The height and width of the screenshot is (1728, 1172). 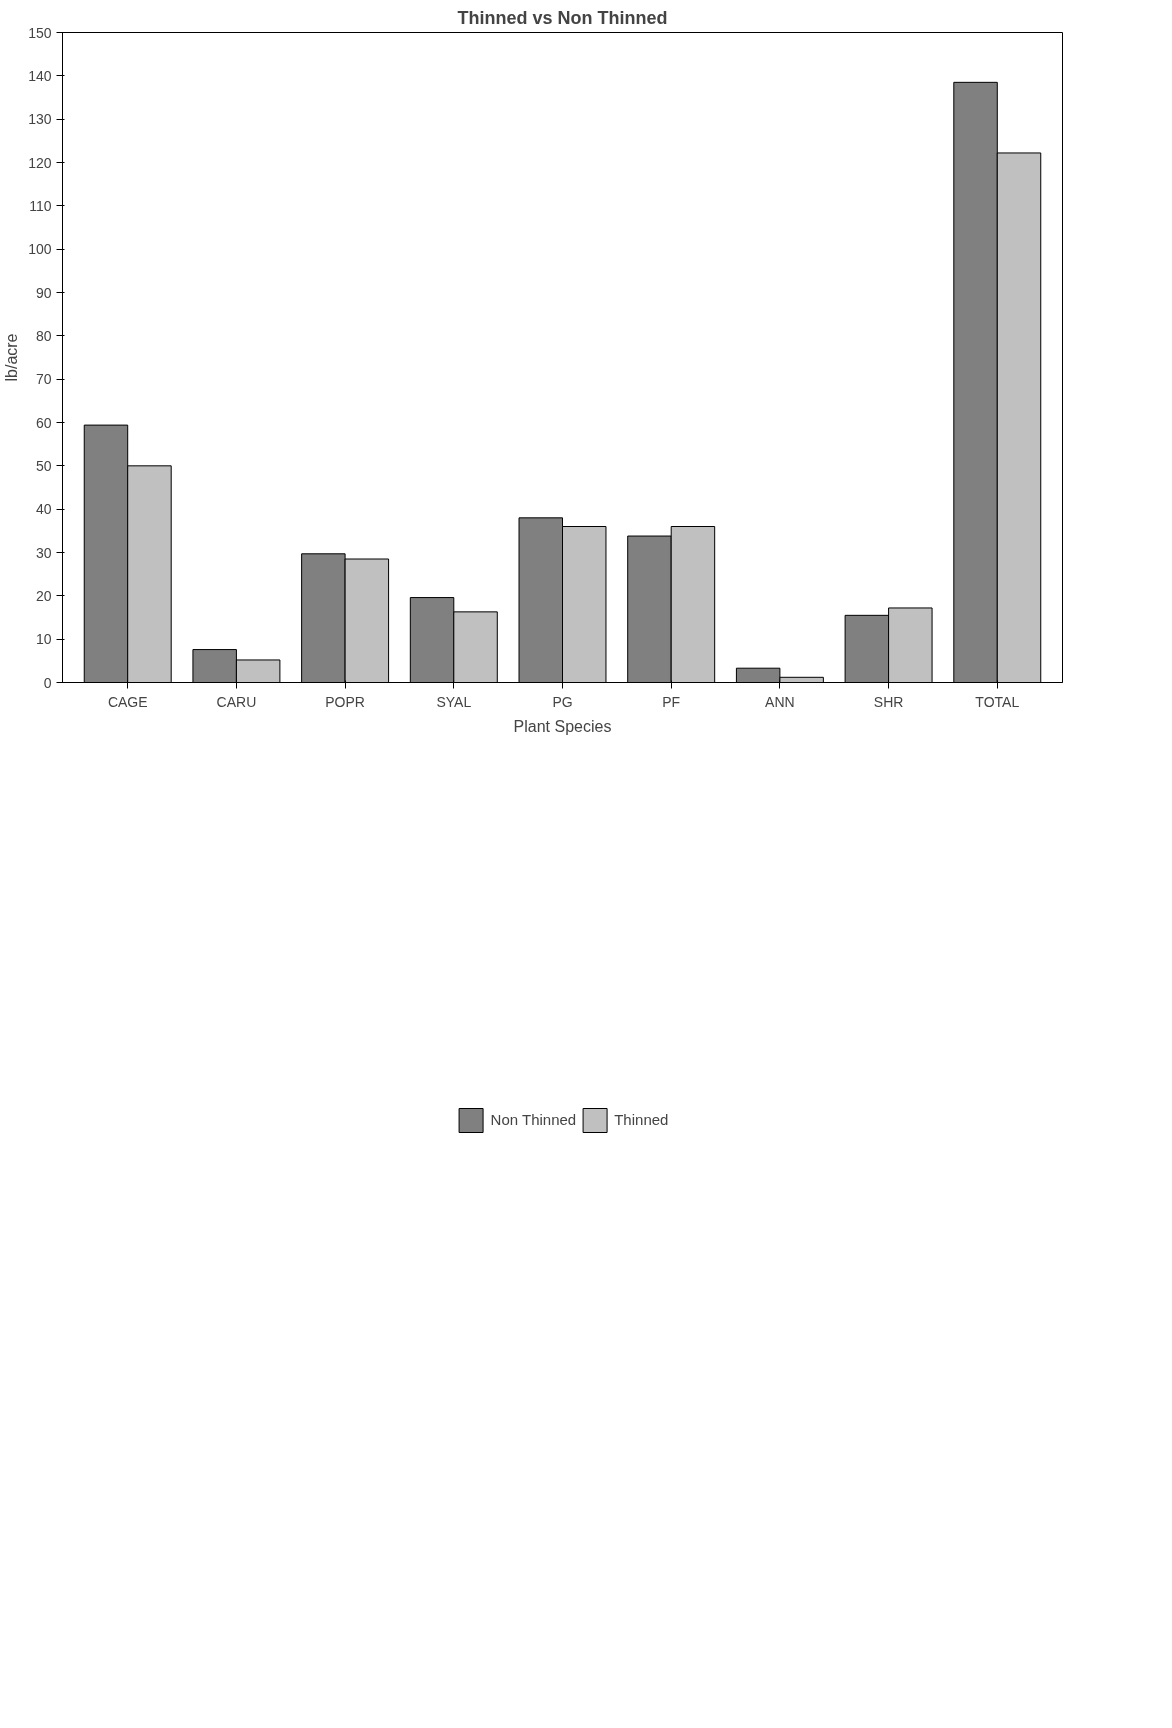 What do you see at coordinates (43, 422) in the screenshot?
I see `y-tick-label: 60` at bounding box center [43, 422].